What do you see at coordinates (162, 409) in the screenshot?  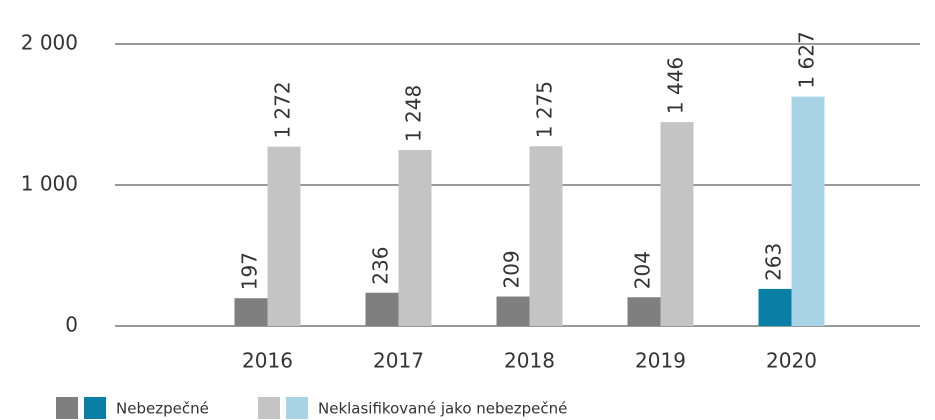 I see `legend-label: Nebezpečné` at bounding box center [162, 409].